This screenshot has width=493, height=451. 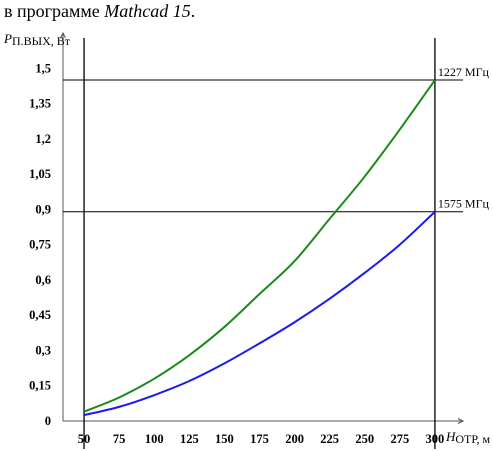 What do you see at coordinates (472, 439) in the screenshot?
I see `x-axis-sub: ОТР, м` at bounding box center [472, 439].